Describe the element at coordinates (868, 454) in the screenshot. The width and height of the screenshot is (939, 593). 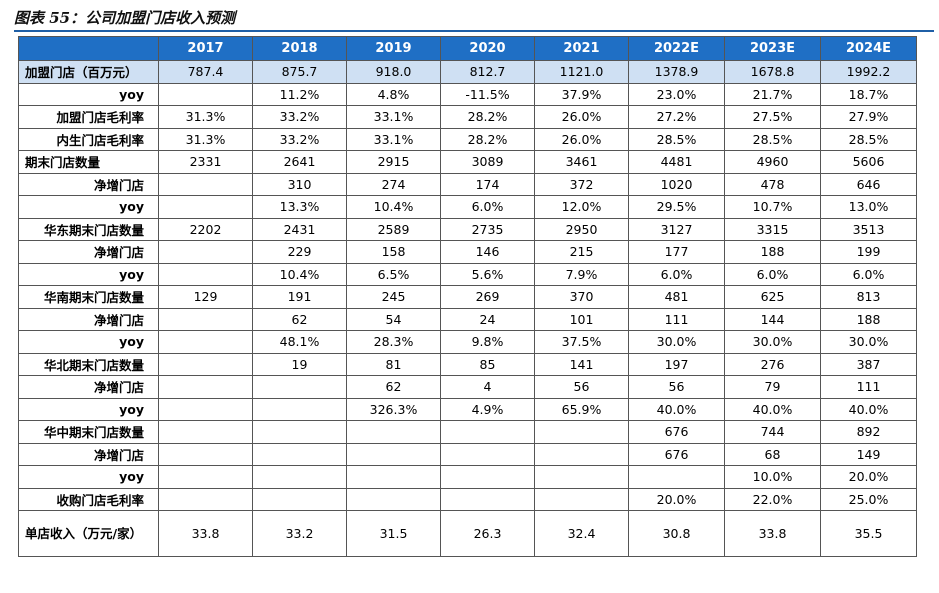
I see `table-cell: 149` at that location.